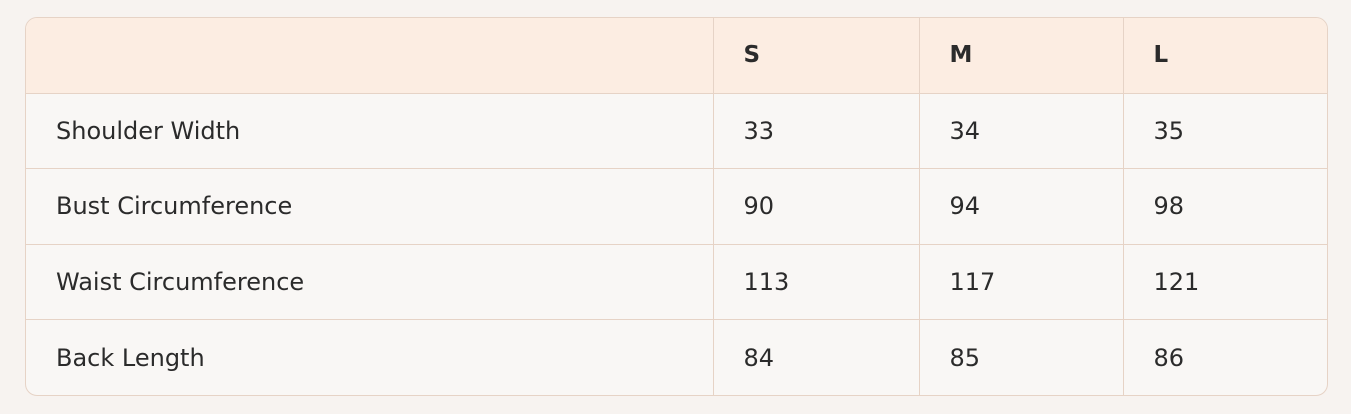 The height and width of the screenshot is (414, 1351). Describe the element at coordinates (1020, 206) in the screenshot. I see `cell-m: 94` at that location.